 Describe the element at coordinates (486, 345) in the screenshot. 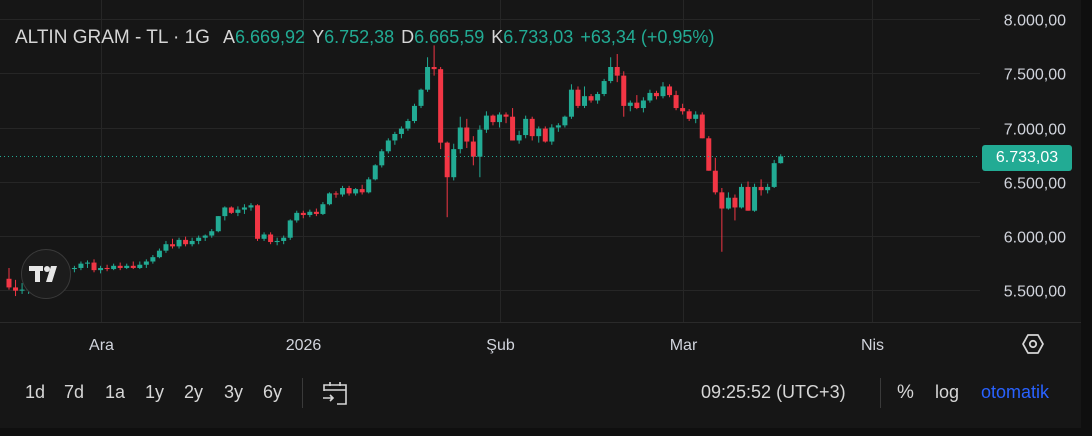

I see `time-axis: Ara 2026 Şub Mar Nis` at that location.